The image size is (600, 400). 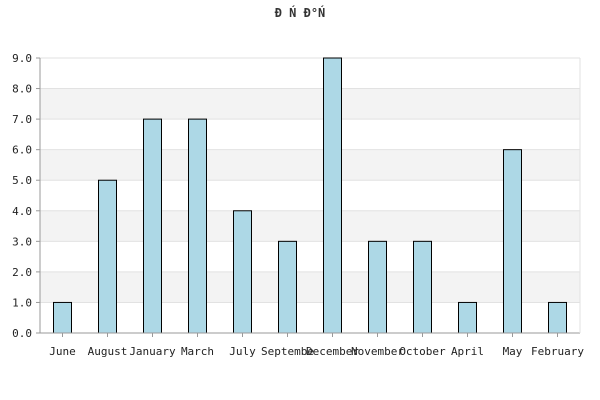 I want to click on x-tick-label: February, so click(x=557, y=351).